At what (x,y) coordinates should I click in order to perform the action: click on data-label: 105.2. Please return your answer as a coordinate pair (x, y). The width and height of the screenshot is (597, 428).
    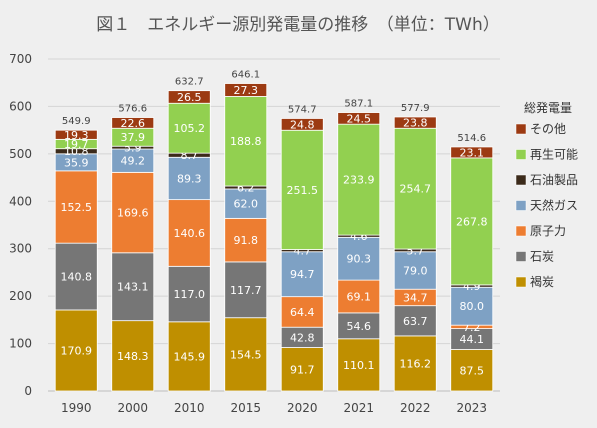
    Looking at the image, I should click on (190, 128).